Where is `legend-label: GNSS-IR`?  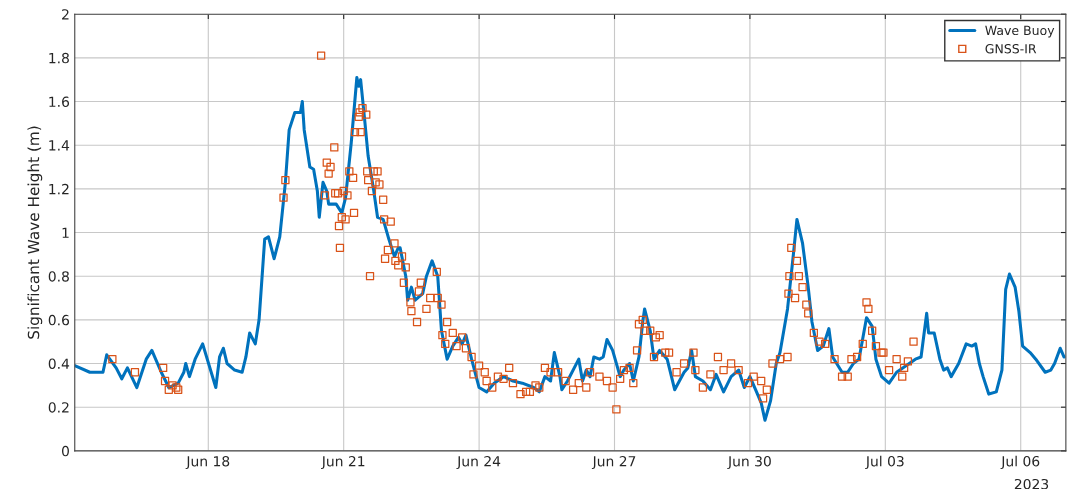
legend-label: GNSS-IR is located at coordinates (1011, 49).